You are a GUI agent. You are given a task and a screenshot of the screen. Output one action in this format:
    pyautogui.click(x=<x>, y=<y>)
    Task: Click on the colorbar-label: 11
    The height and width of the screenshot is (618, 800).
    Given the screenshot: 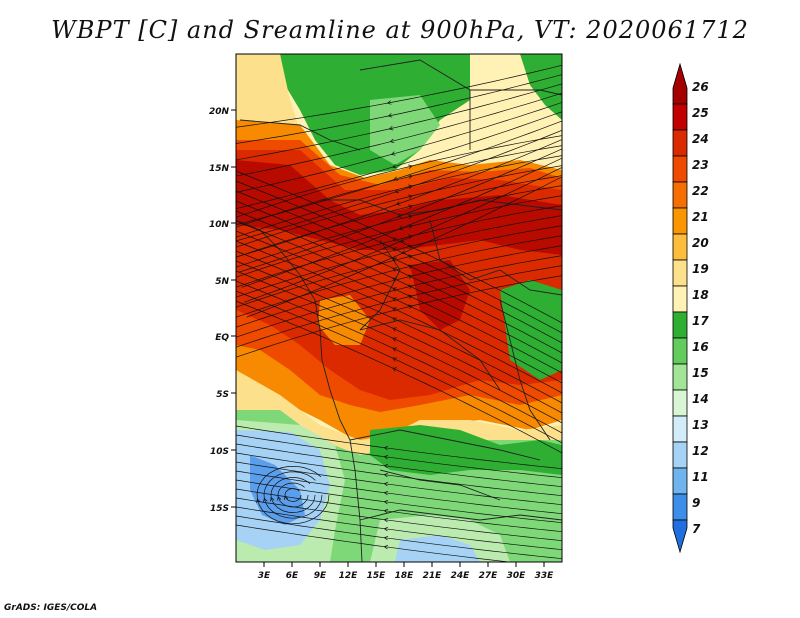 What is the action you would take?
    pyautogui.click(x=700, y=477)
    